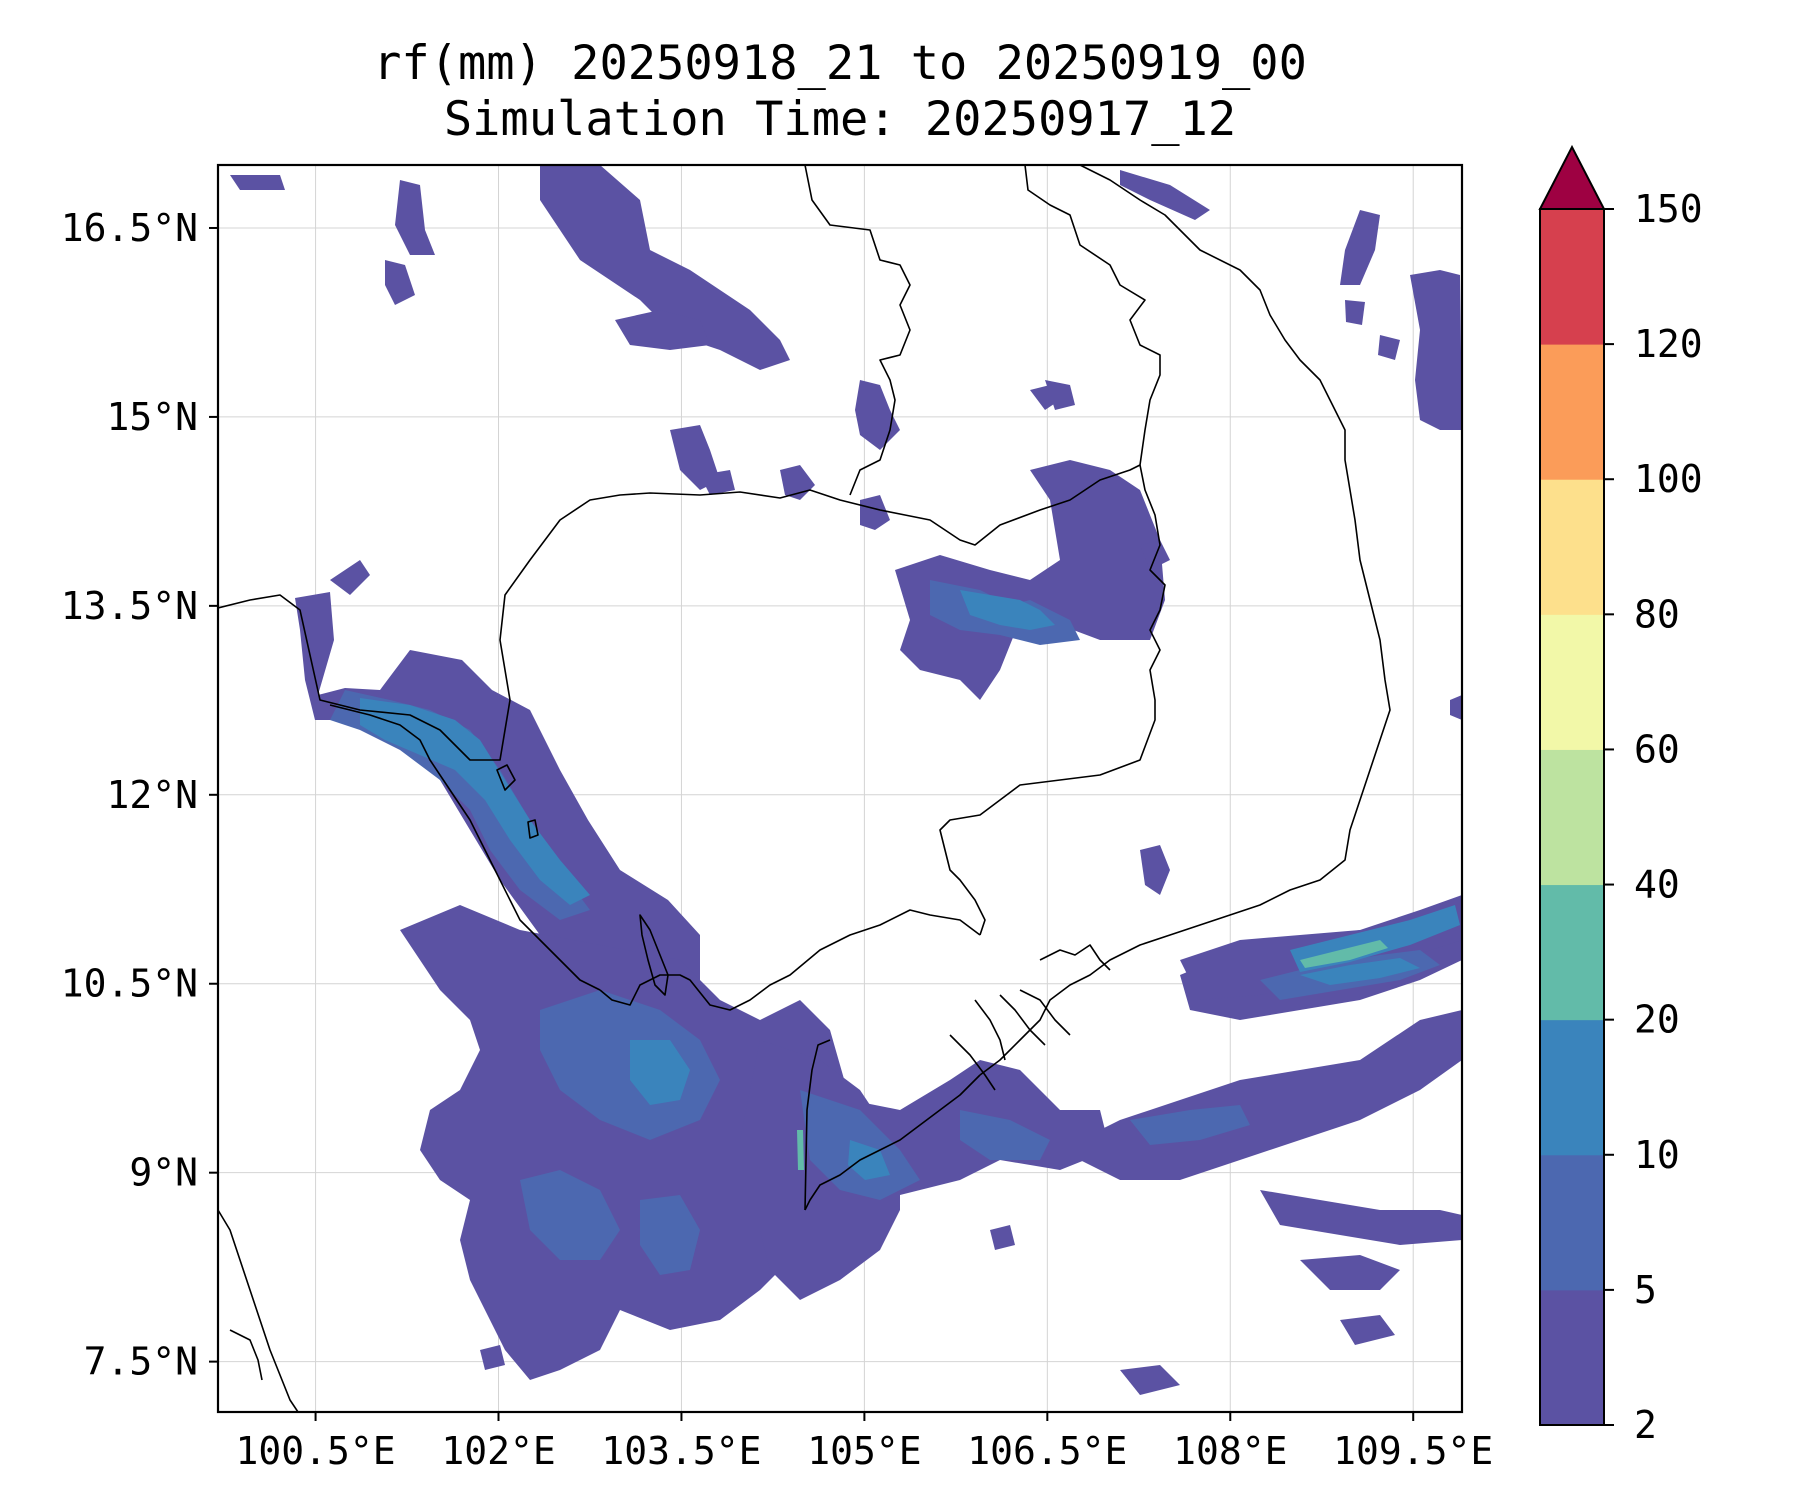 The width and height of the screenshot is (1800, 1500). Describe the element at coordinates (1150, 1380) in the screenshot. I see `rain-area-blob-f` at that location.